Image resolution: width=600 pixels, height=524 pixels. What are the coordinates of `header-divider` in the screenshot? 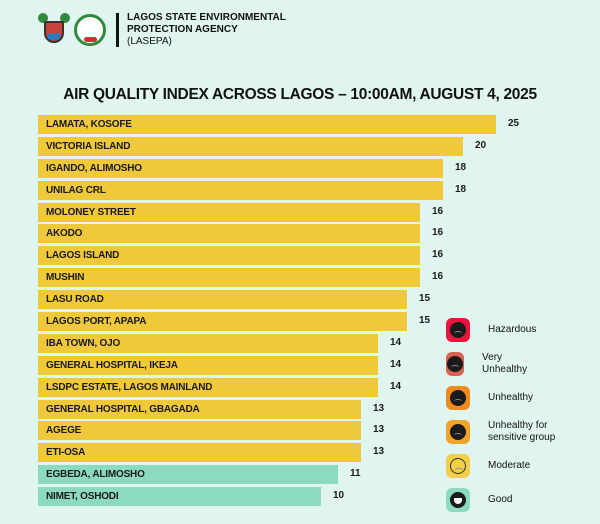 It's located at (117, 30).